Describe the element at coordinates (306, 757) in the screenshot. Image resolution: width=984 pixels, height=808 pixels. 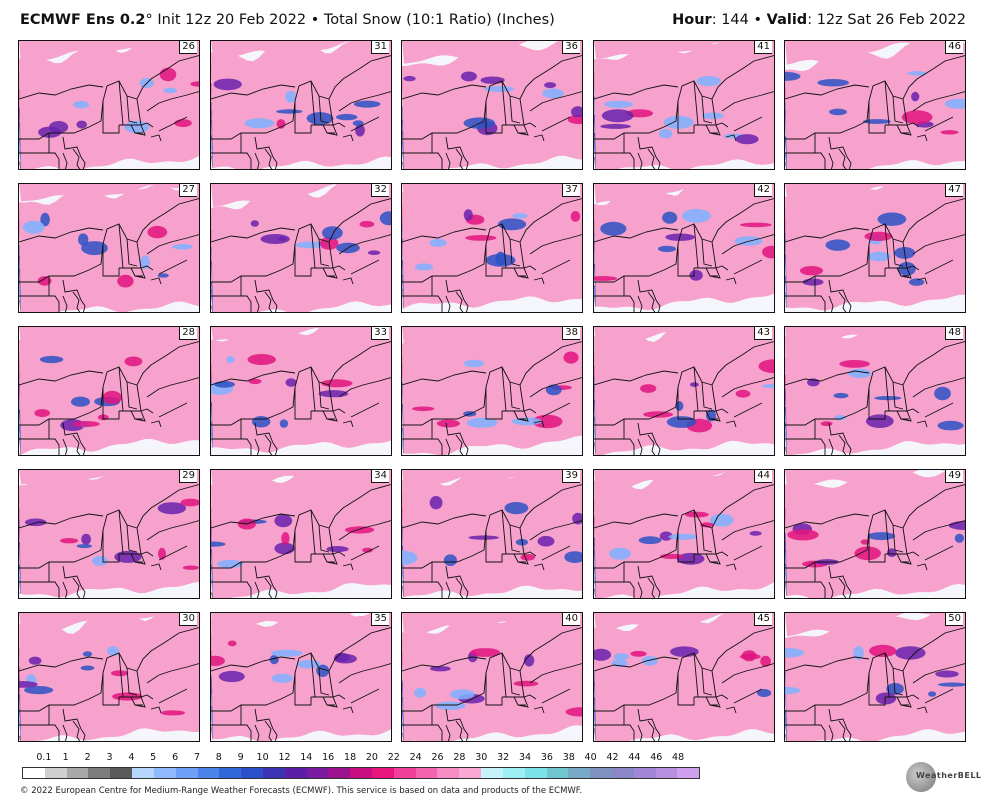
I see `colorbar-tick-label: 14` at that location.